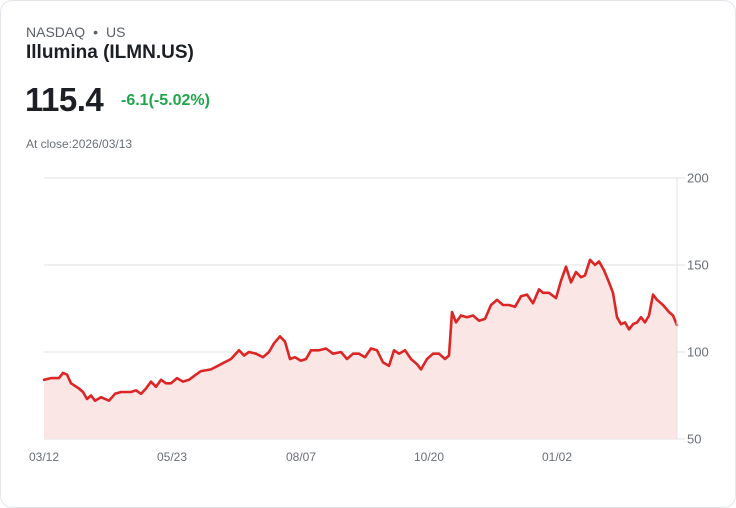 This screenshot has width=736, height=508. I want to click on stock-name: Illumina (ILMN.US), so click(110, 52).